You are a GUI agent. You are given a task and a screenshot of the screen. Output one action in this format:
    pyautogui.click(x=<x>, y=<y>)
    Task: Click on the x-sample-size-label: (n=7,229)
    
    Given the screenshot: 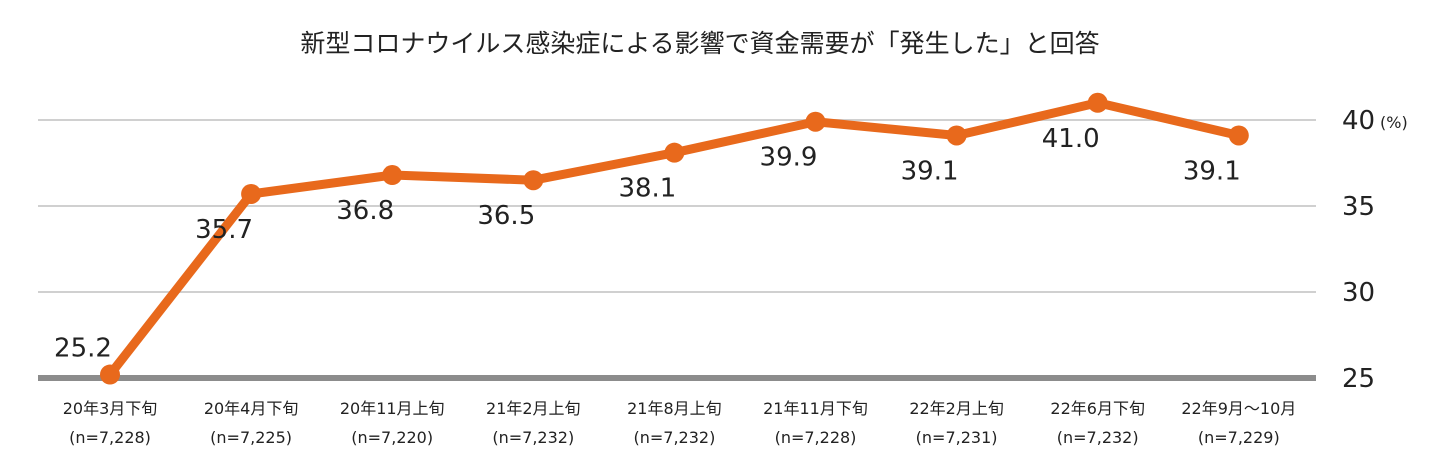 What is the action you would take?
    pyautogui.click(x=1239, y=437)
    